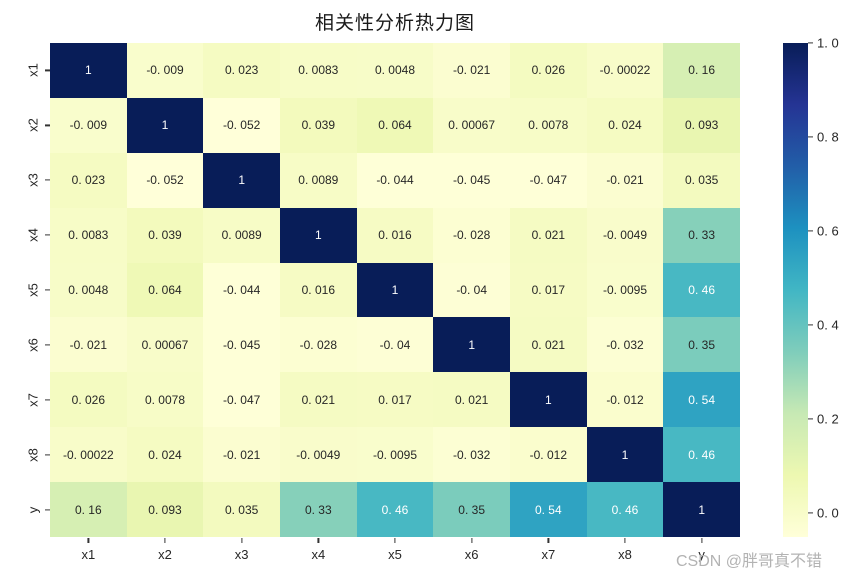 This screenshot has width=865, height=580. What do you see at coordinates (241, 554) in the screenshot?
I see `x-axis-tick-label: x3` at bounding box center [241, 554].